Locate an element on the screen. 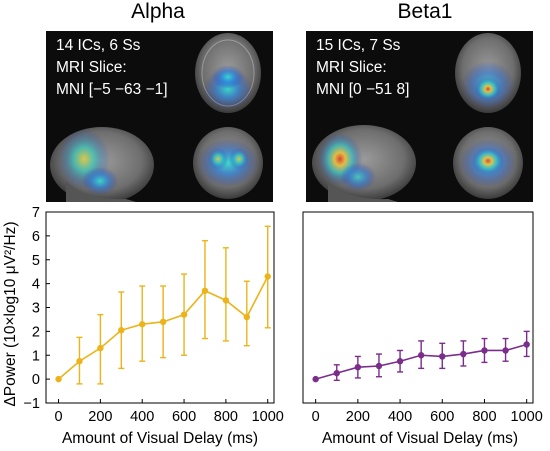  y-tick-label: 2 is located at coordinates (36, 332).